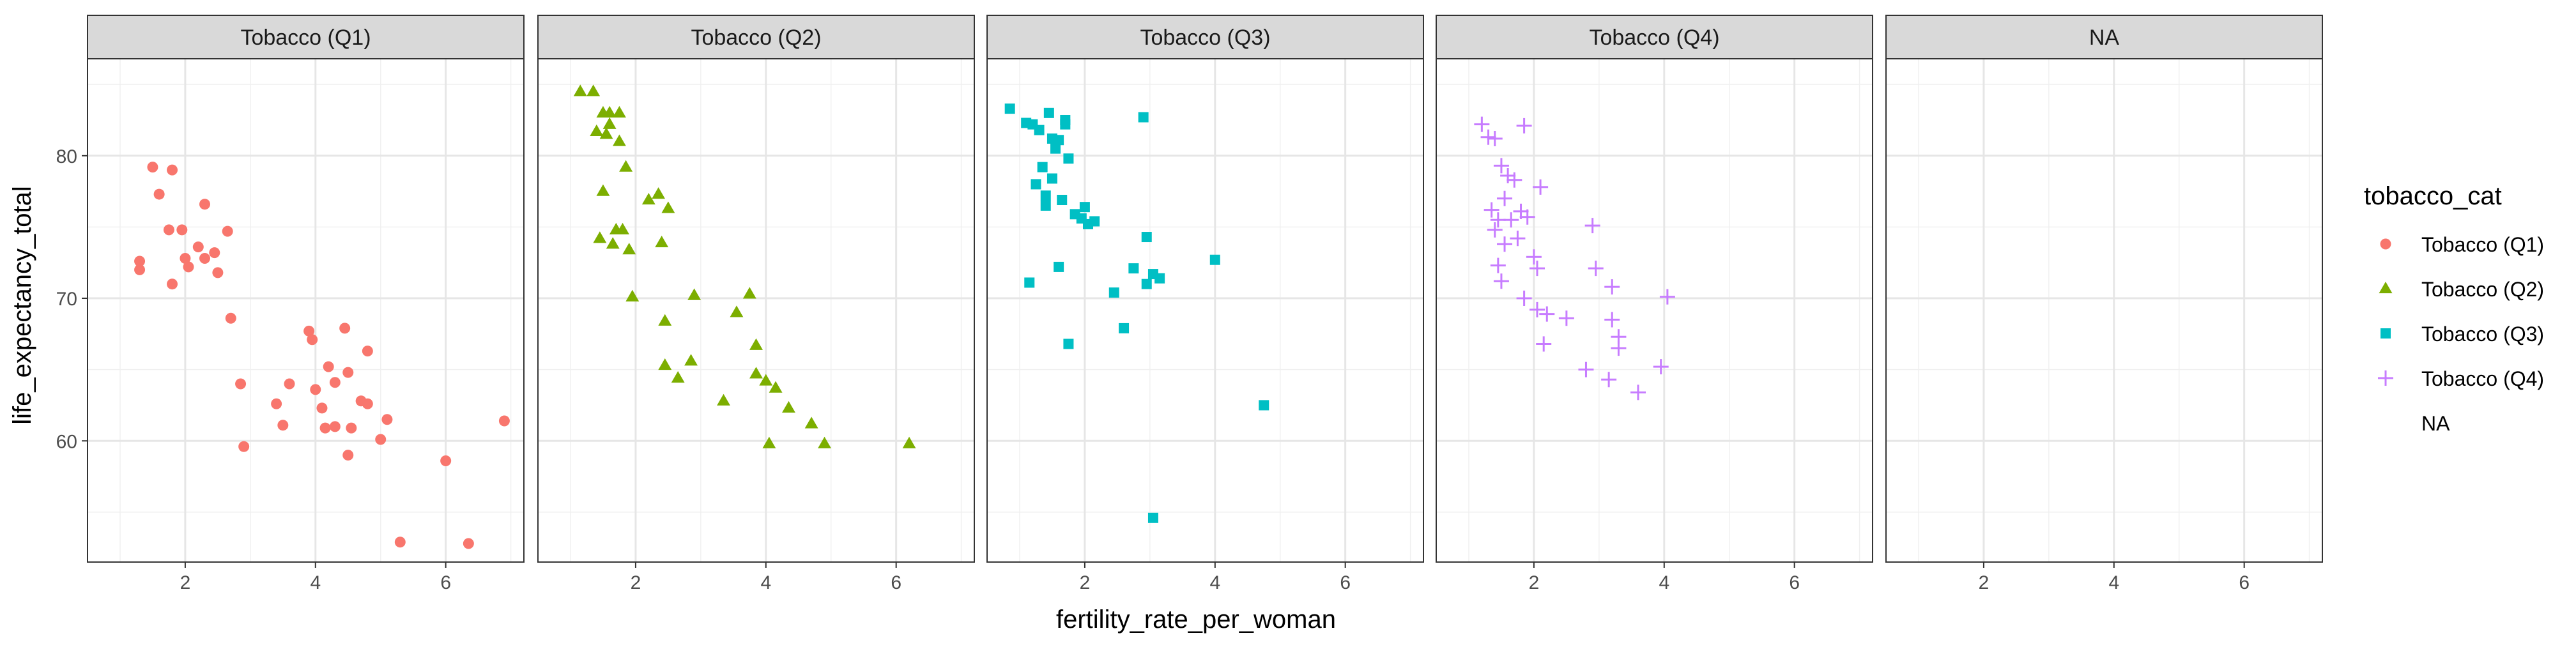 The height and width of the screenshot is (647, 2576). What do you see at coordinates (305, 38) in the screenshot?
I see `facet-strip-label: Tobacco (Q1)` at bounding box center [305, 38].